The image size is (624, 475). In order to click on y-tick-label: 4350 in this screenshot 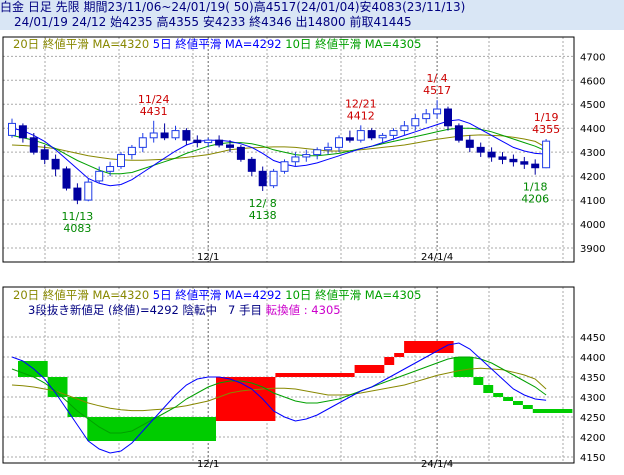, I will do `click(592, 378)`.